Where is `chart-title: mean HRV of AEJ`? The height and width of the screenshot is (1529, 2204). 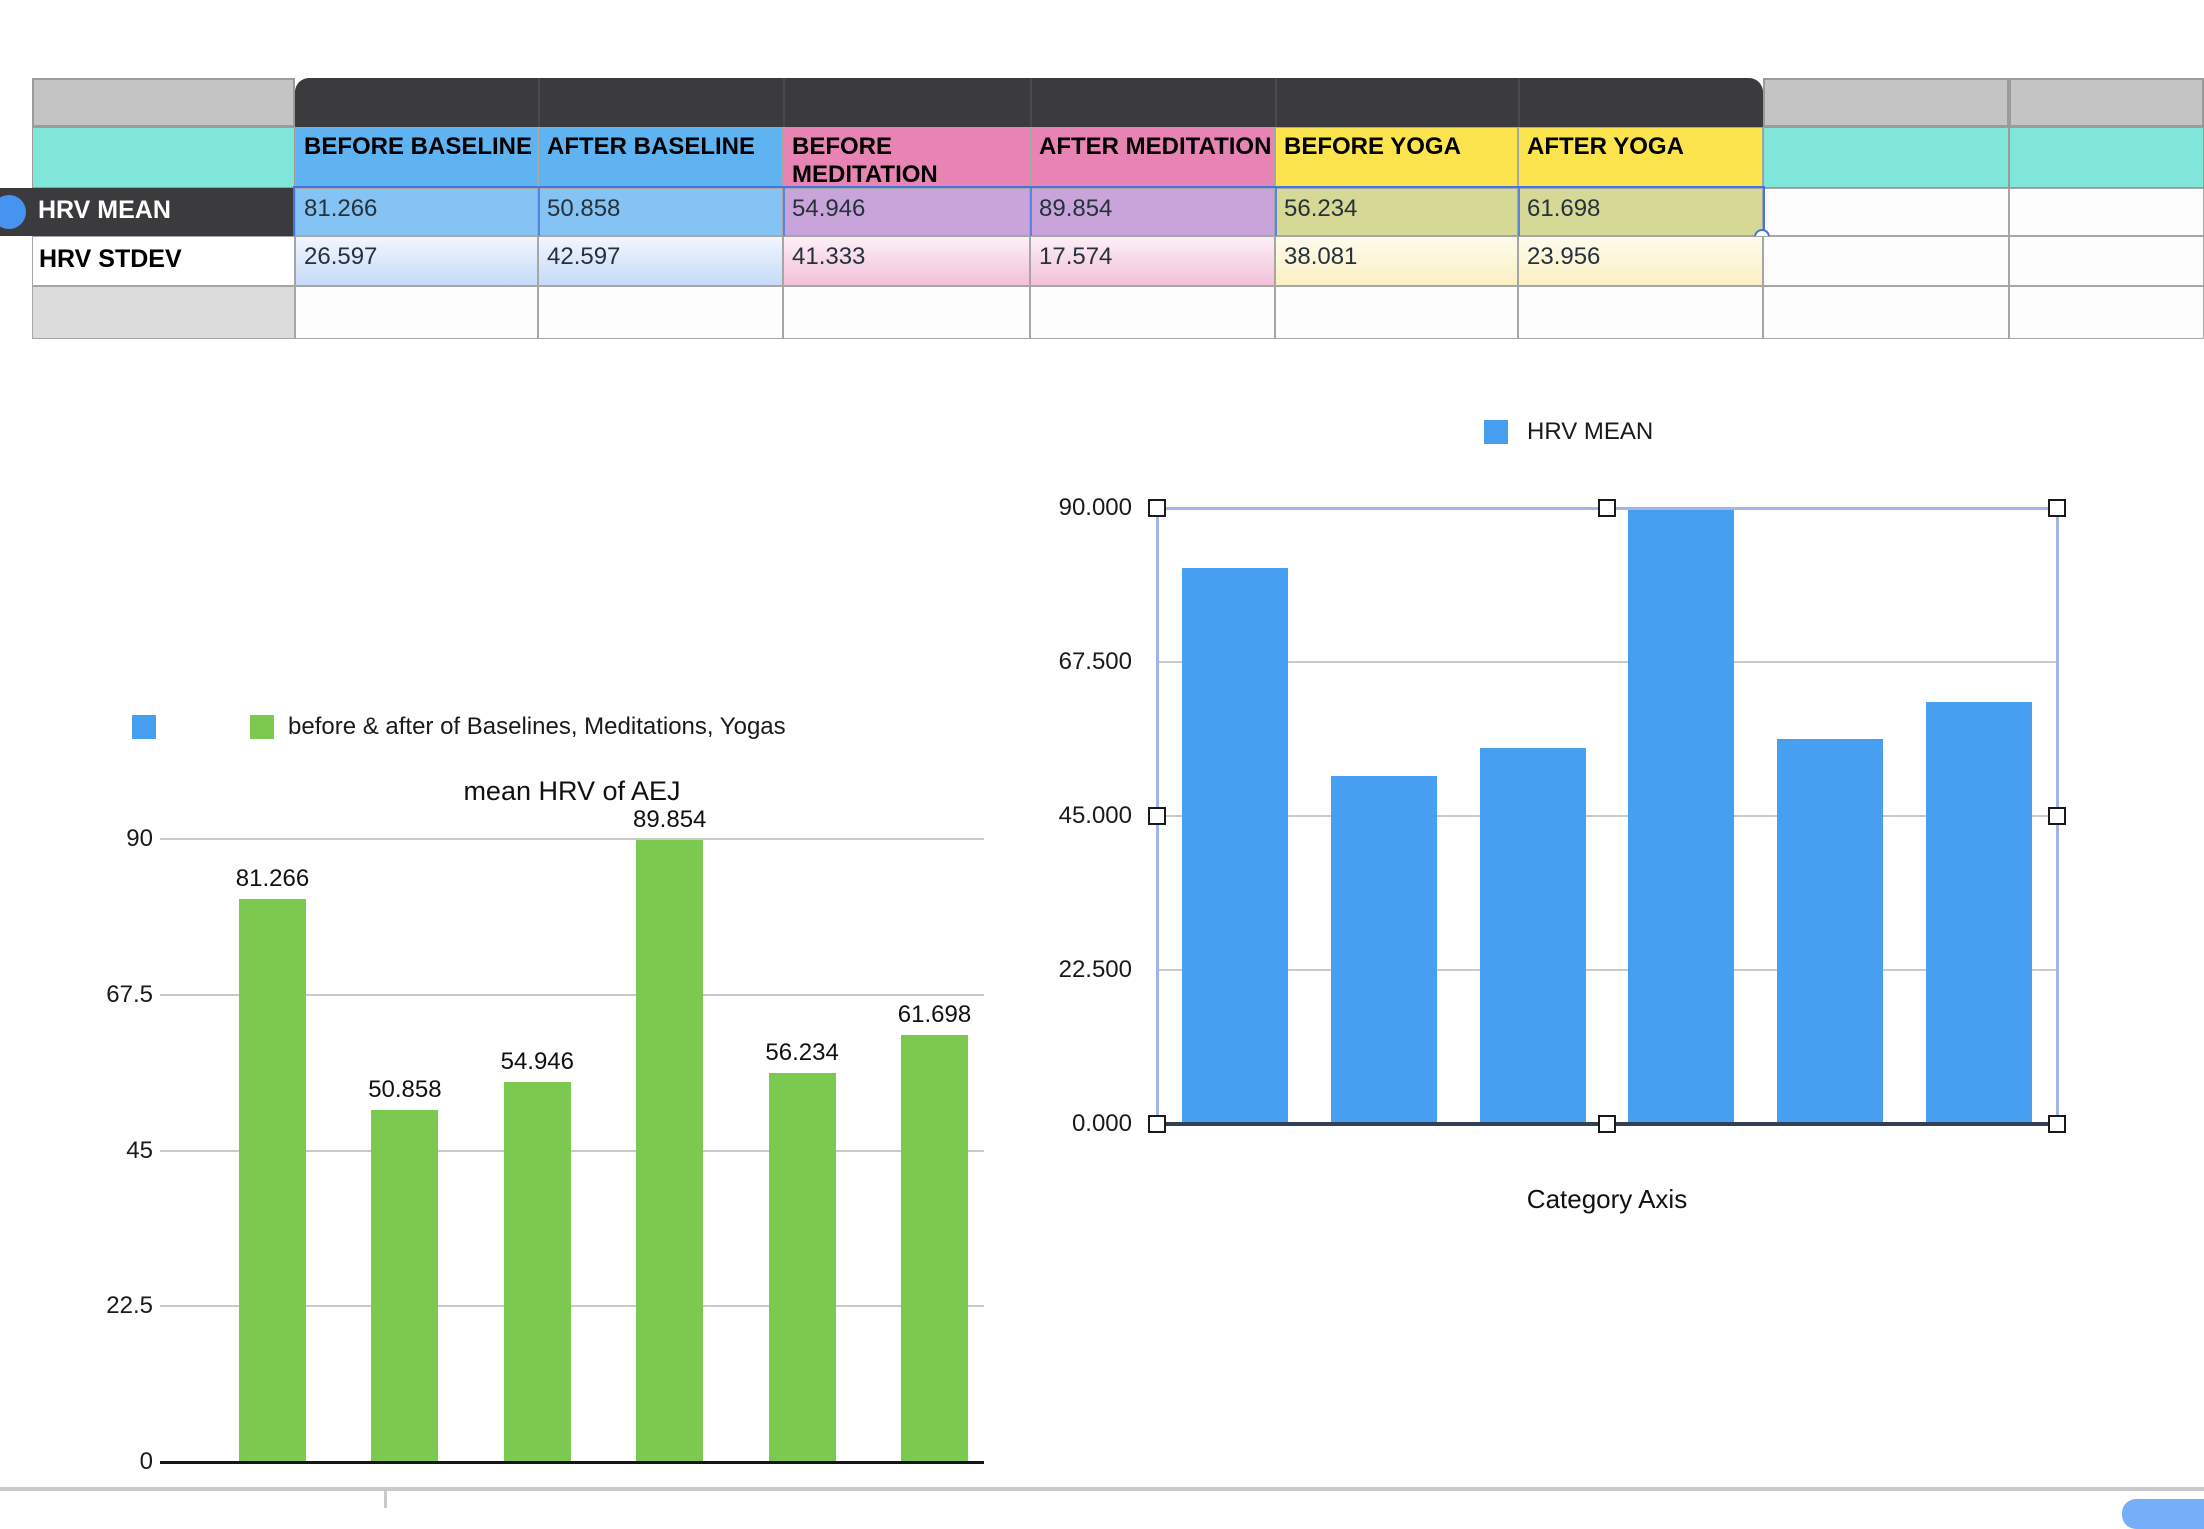
chart-title: mean HRV of AEJ is located at coordinates (572, 791).